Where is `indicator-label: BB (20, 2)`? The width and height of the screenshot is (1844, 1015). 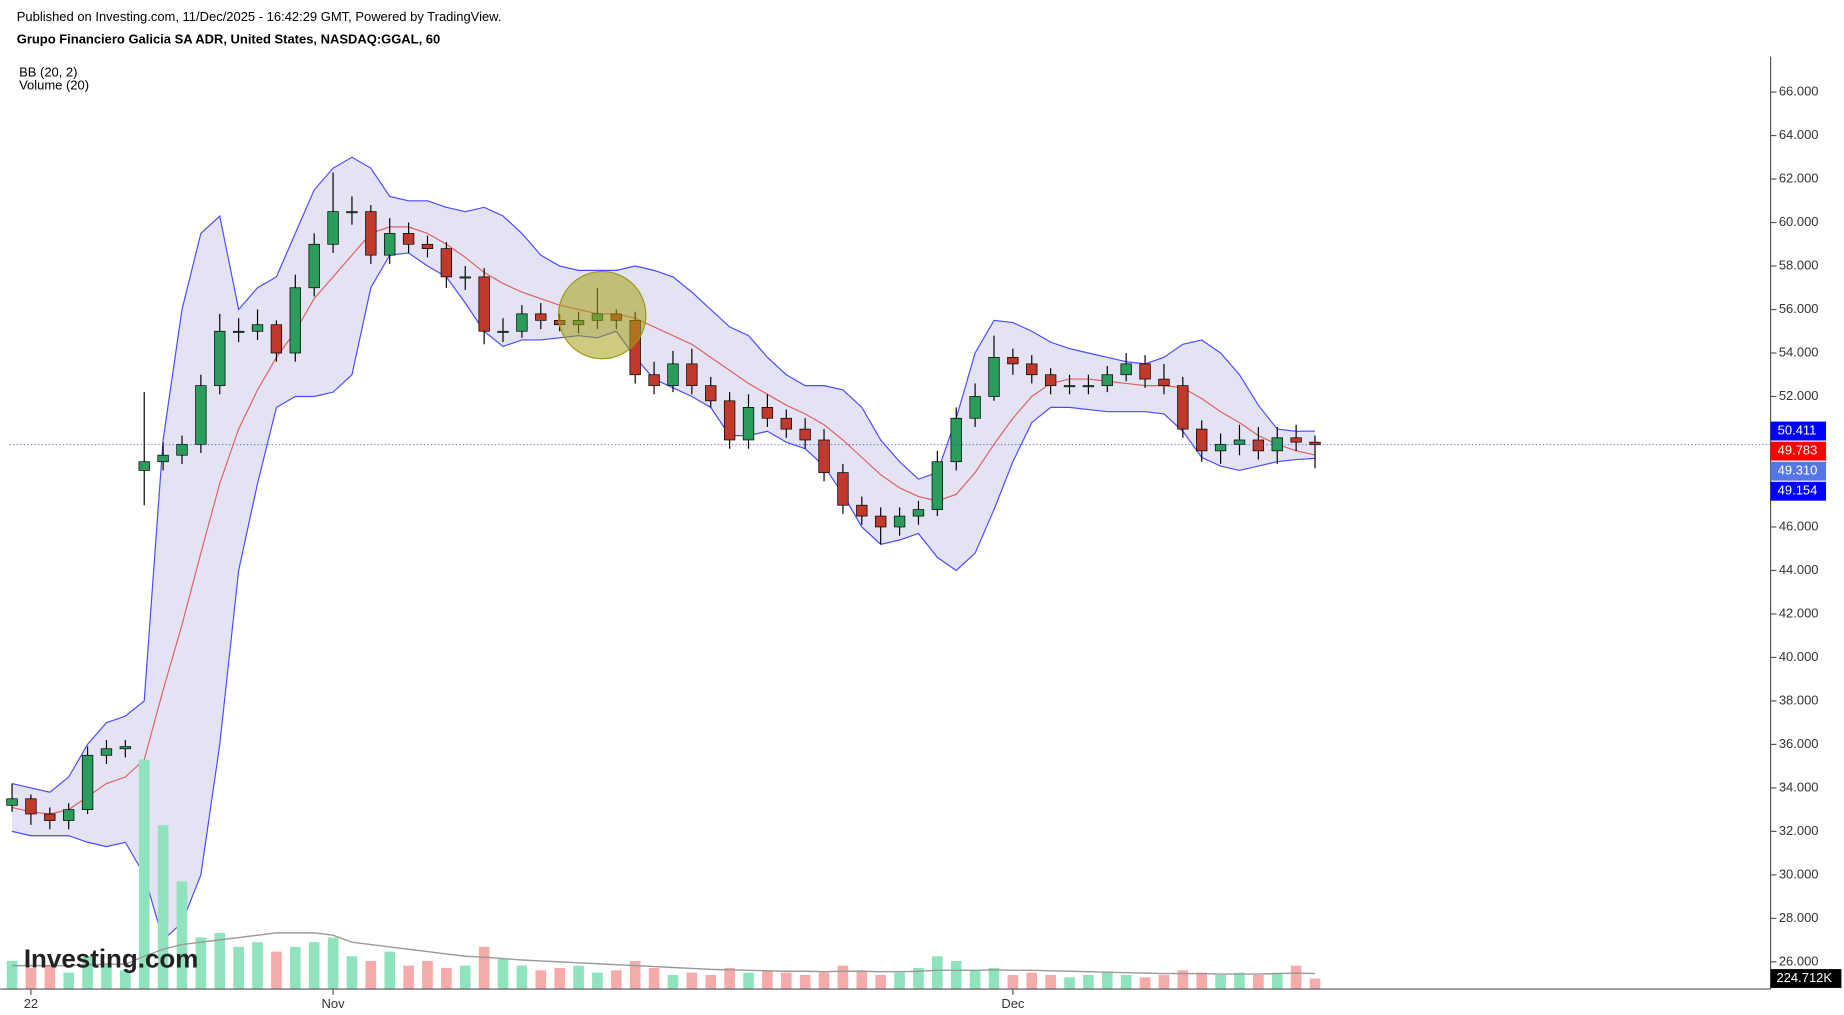
indicator-label: BB (20, 2) is located at coordinates (48, 72).